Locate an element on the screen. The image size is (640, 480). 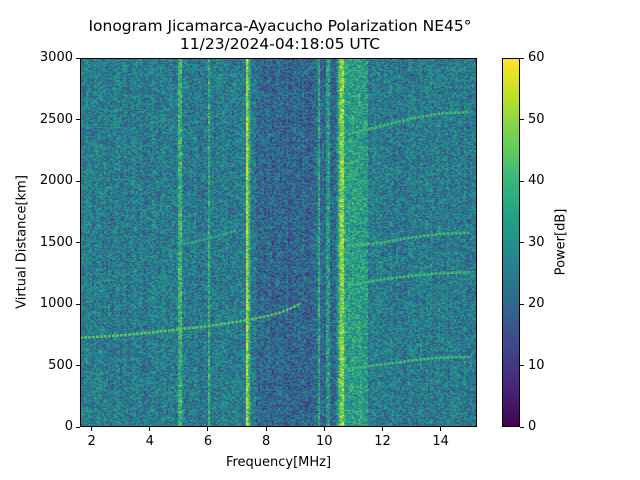
colorbar-tick-label: 20 is located at coordinates (536, 303).